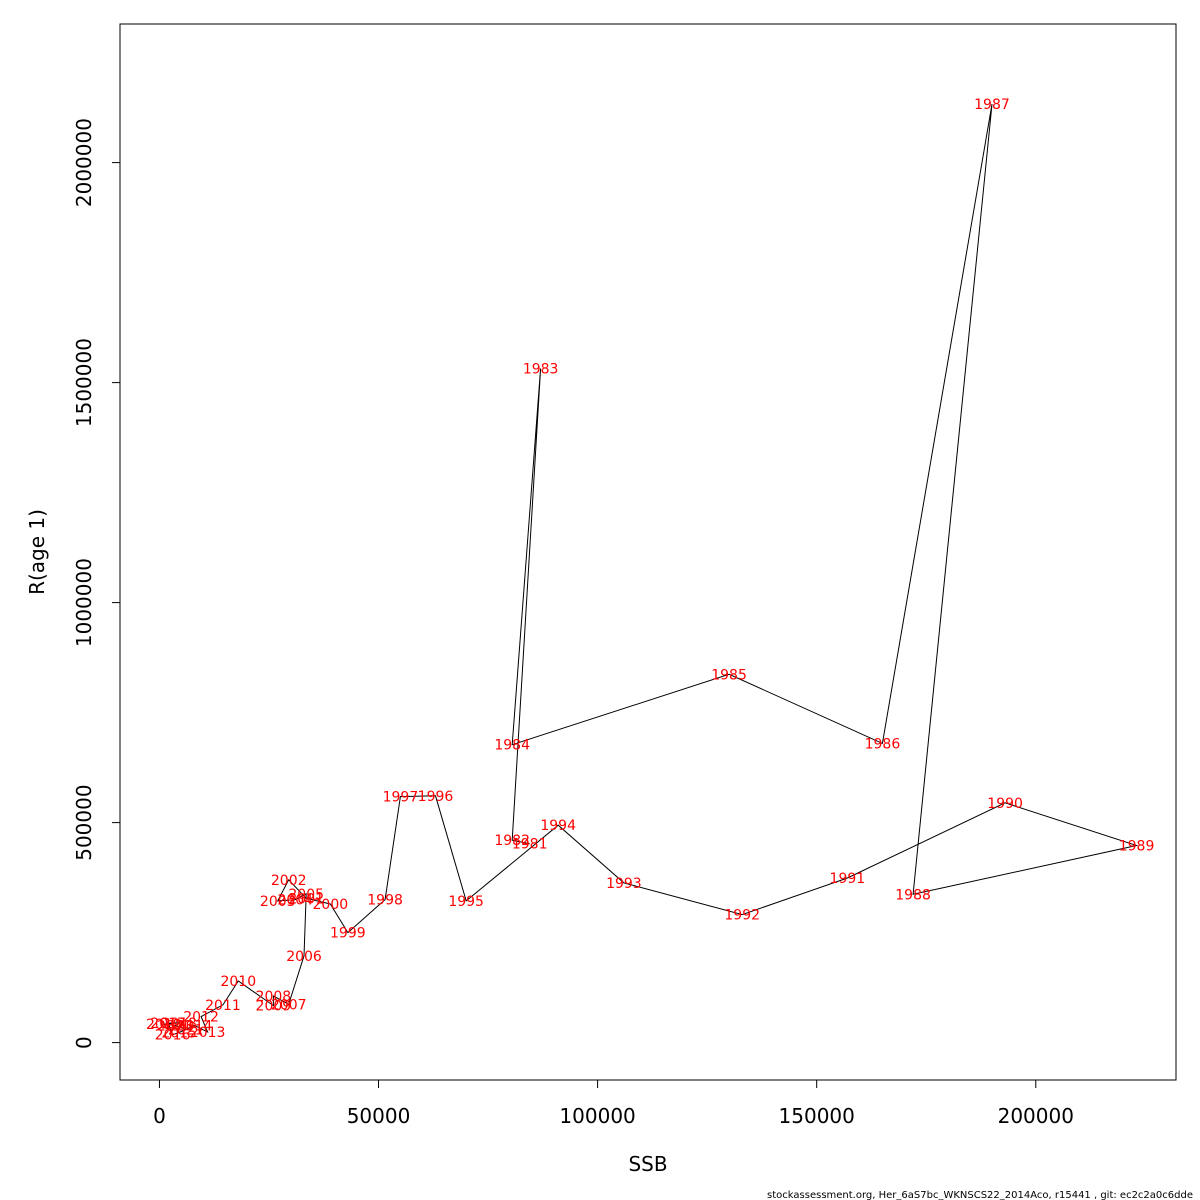  Describe the element at coordinates (530, 845) in the screenshot. I see `point-label-1981: 1981` at that location.